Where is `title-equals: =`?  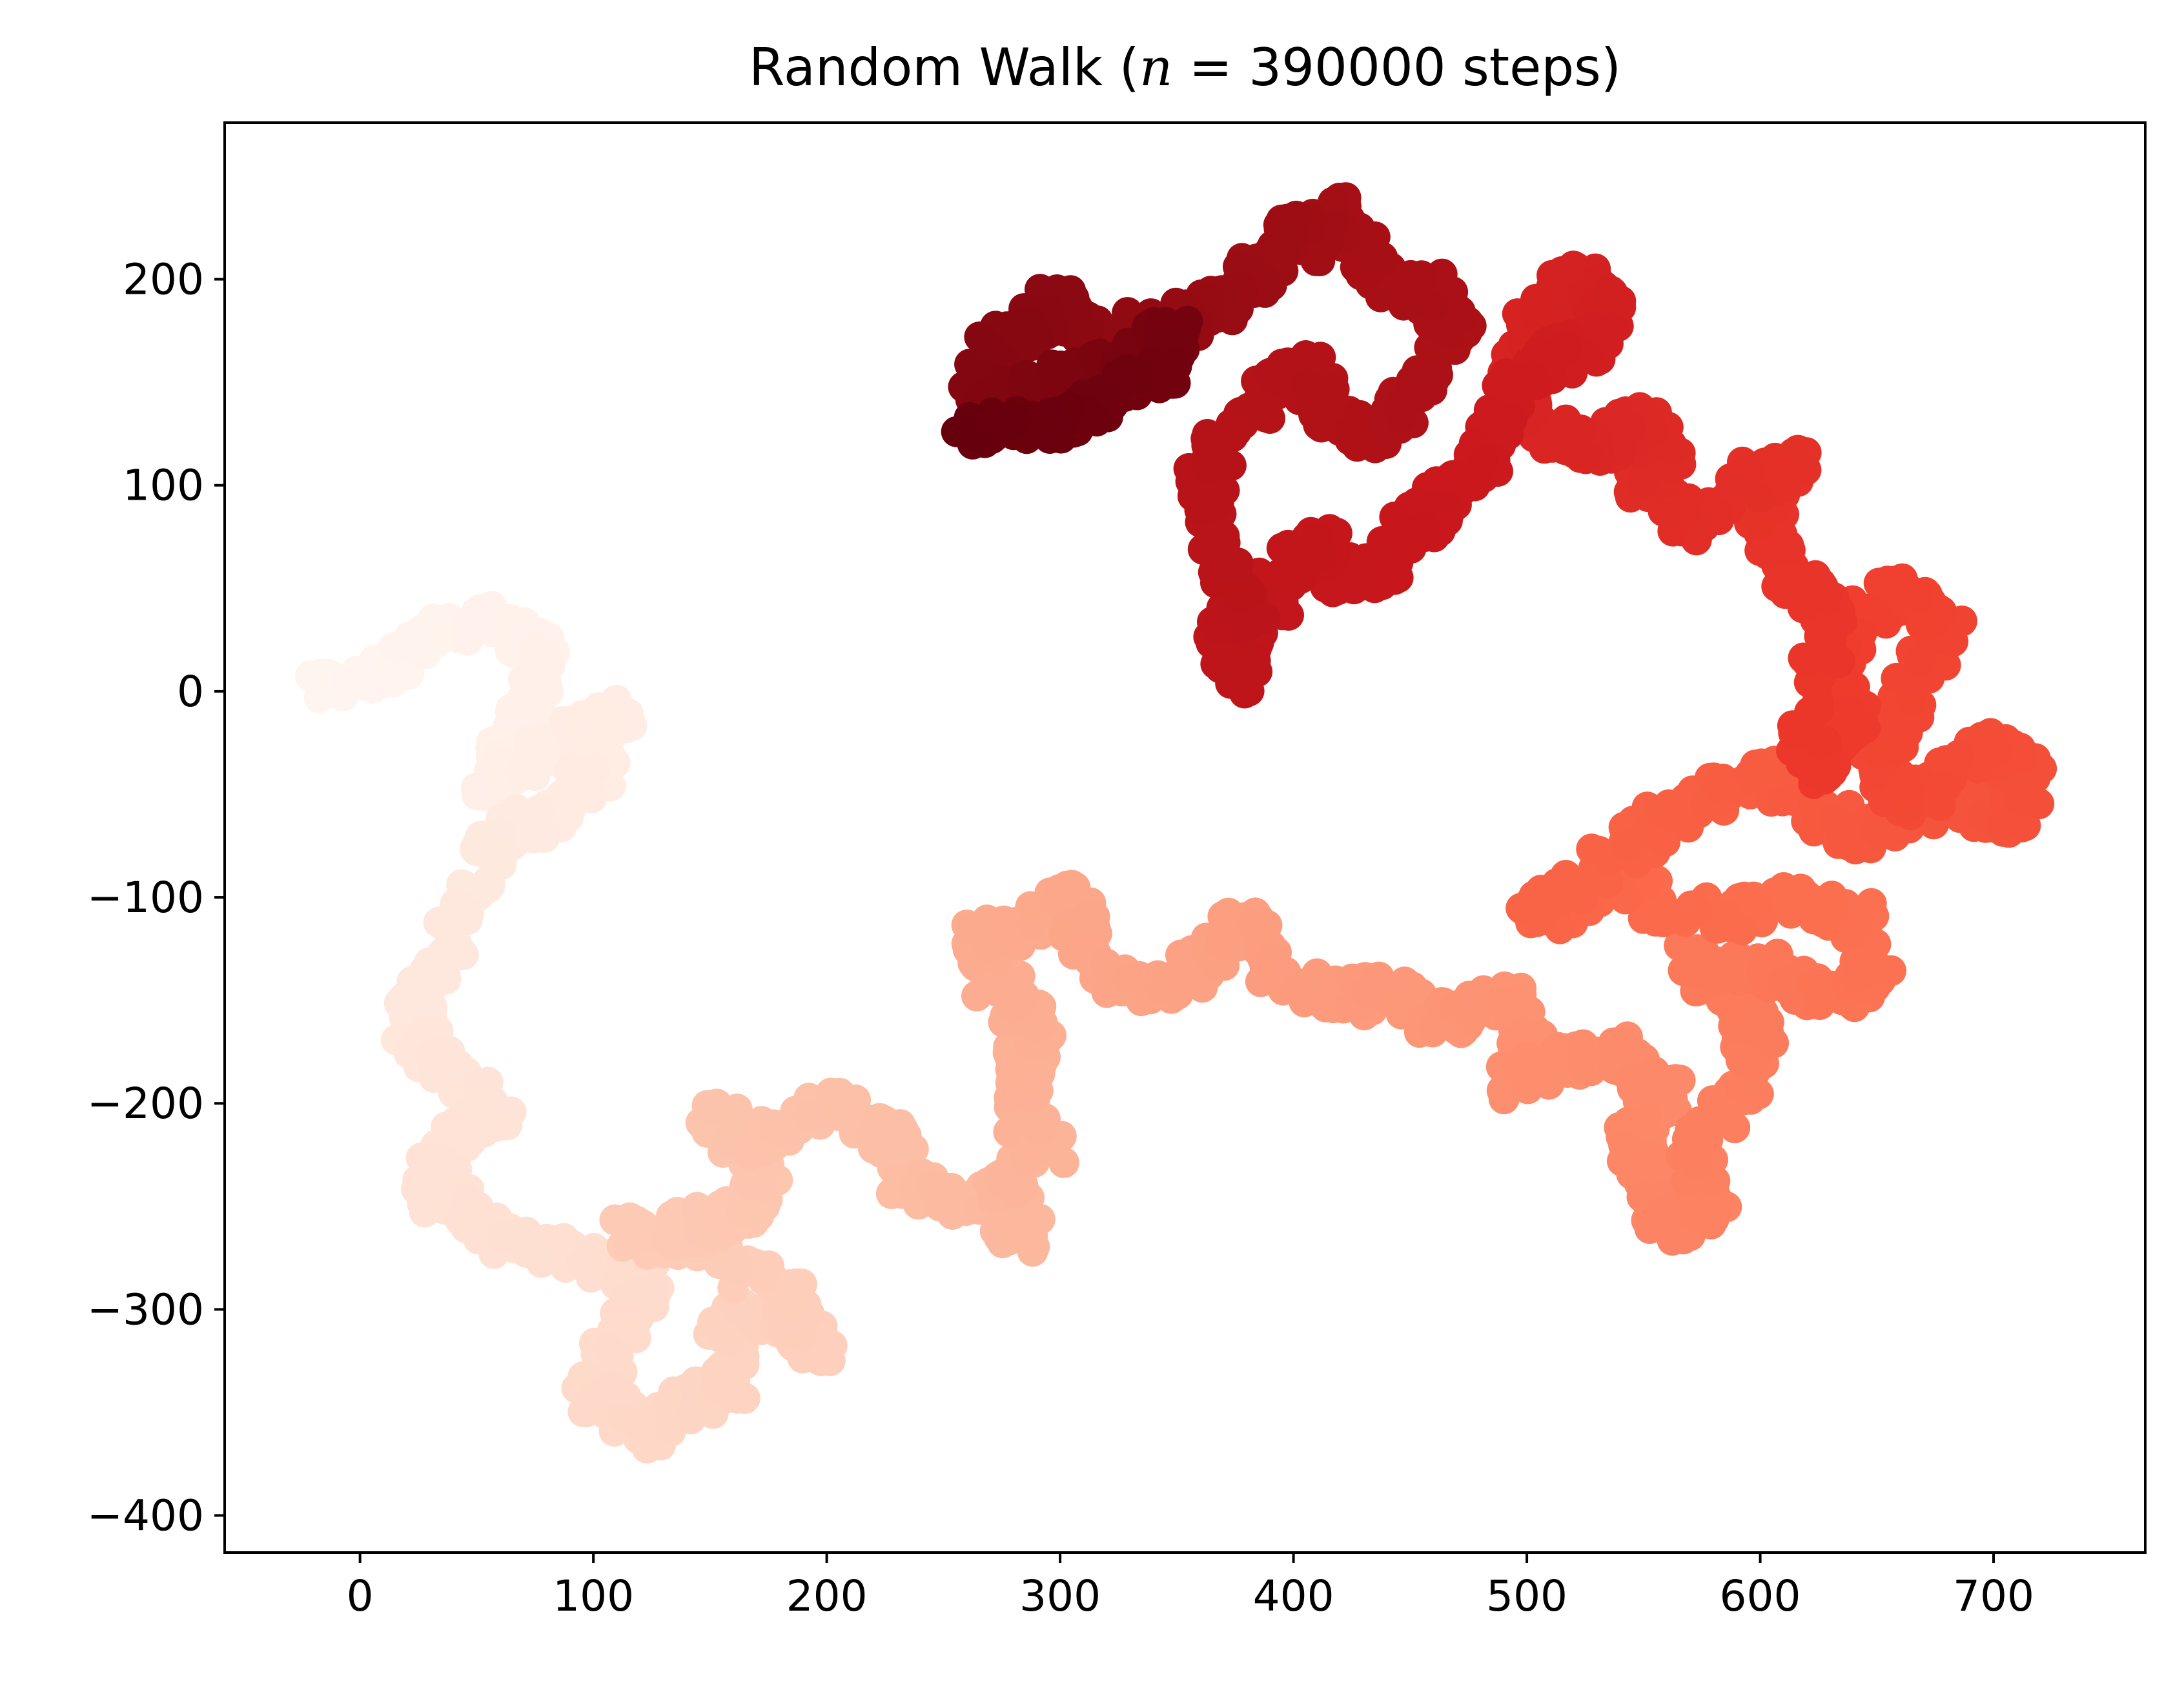
title-equals: = is located at coordinates (1210, 67).